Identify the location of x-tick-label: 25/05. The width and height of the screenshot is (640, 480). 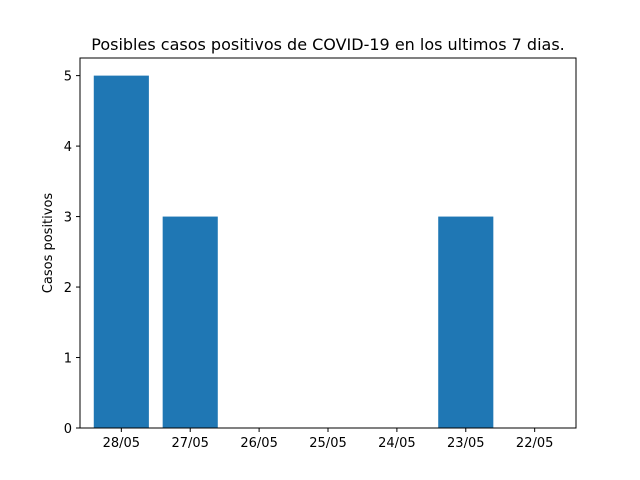
(327, 443).